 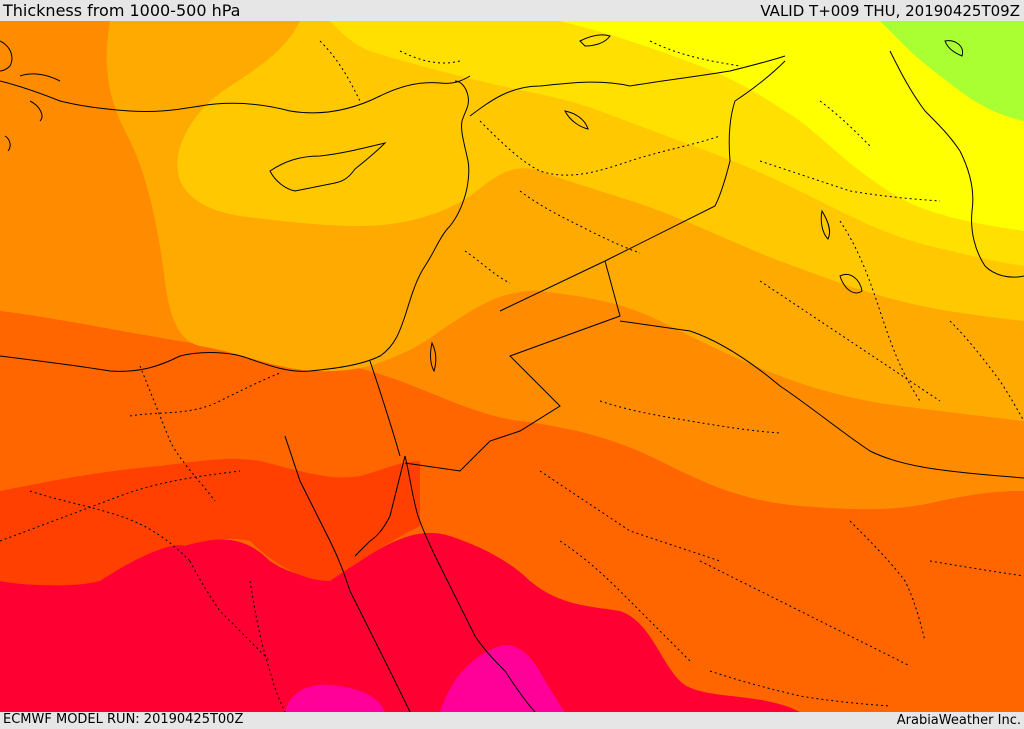 What do you see at coordinates (954, 48) in the screenshot?
I see `lake-urmia` at bounding box center [954, 48].